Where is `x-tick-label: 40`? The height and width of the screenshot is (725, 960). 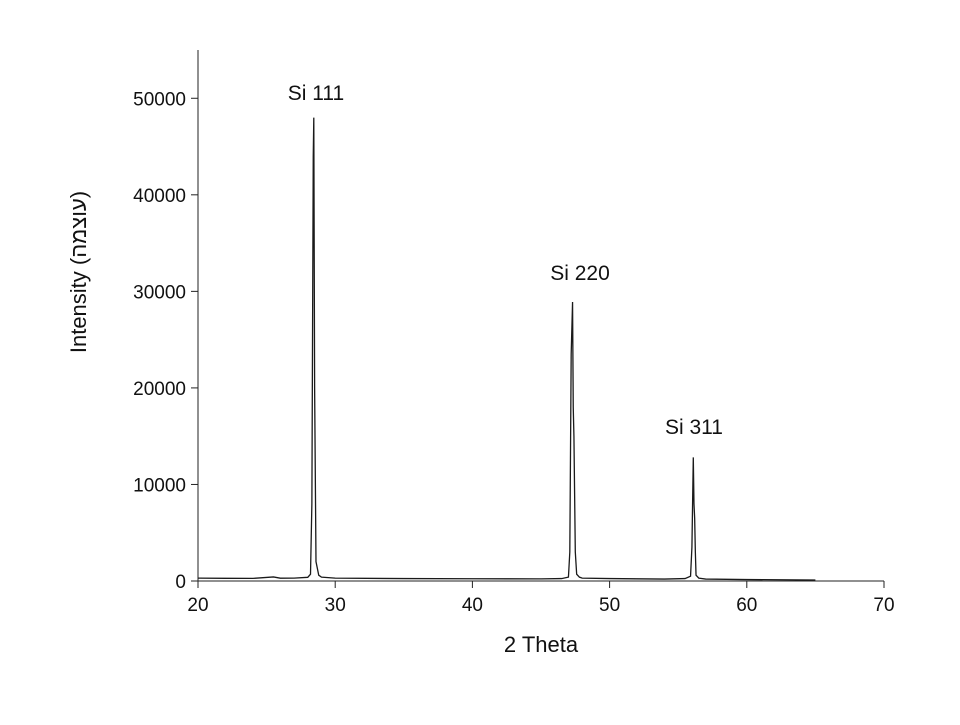
x-tick-label: 40 is located at coordinates (472, 605).